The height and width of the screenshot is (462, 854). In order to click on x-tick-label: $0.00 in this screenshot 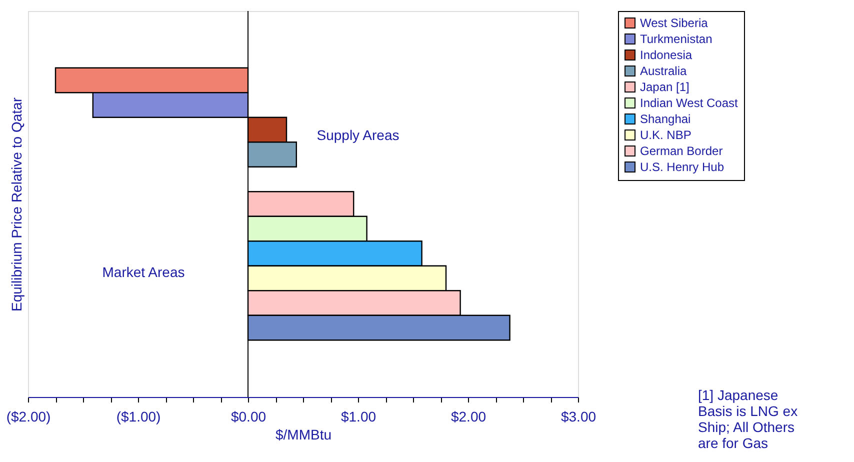, I will do `click(248, 416)`.